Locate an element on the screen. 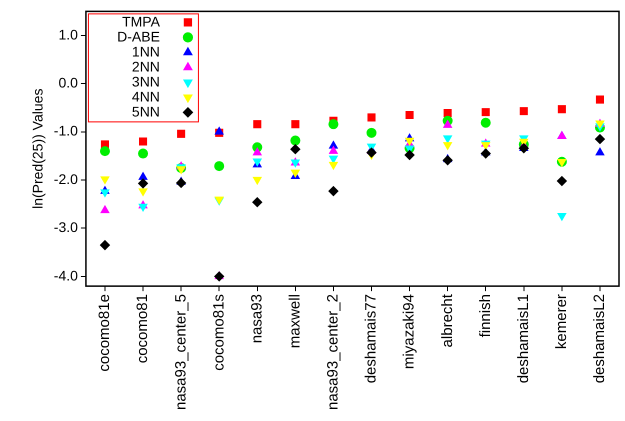 The height and width of the screenshot is (421, 625). legend-label: 5NN is located at coordinates (146, 111).